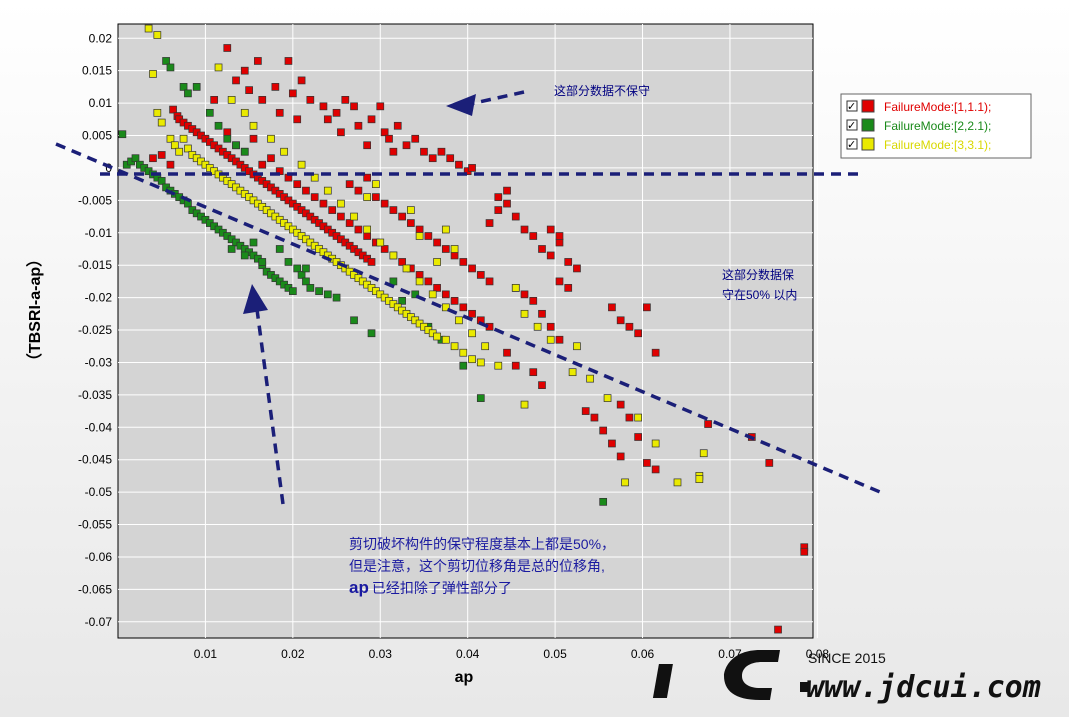 The width and height of the screenshot is (1069, 717). What do you see at coordinates (482, 544) in the screenshot?
I see `annotation-note-1: 剪切破坏构件的保守程度基本上都是50%，` at bounding box center [482, 544].